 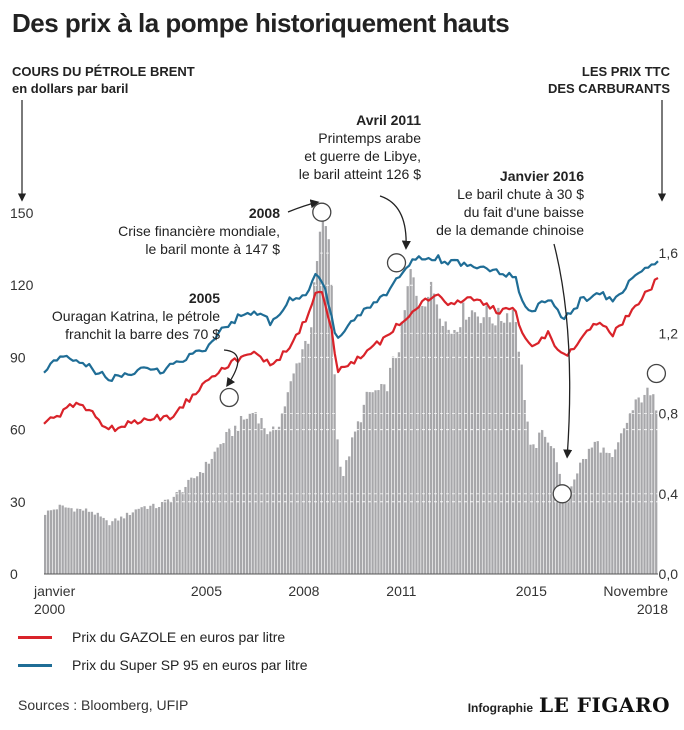 What do you see at coordinates (401, 591) in the screenshot?
I see `x-tick-label: 2011` at bounding box center [401, 591].